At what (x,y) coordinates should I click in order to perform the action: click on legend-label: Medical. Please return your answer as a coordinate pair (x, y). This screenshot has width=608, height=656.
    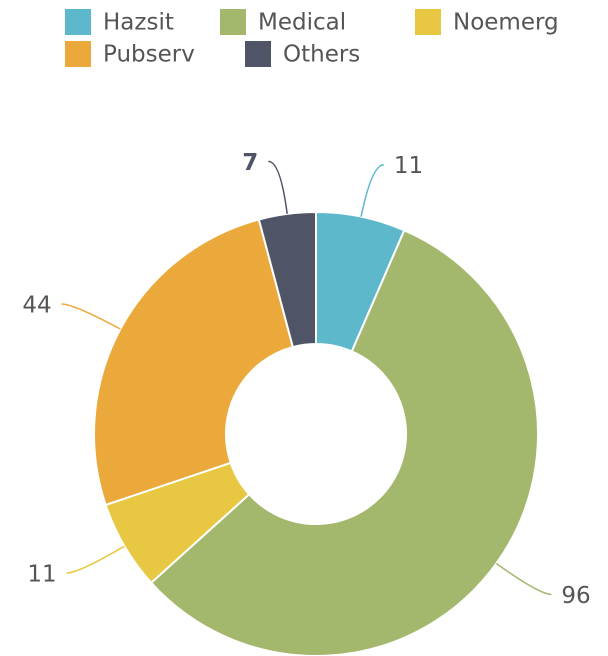
    Looking at the image, I should click on (302, 23).